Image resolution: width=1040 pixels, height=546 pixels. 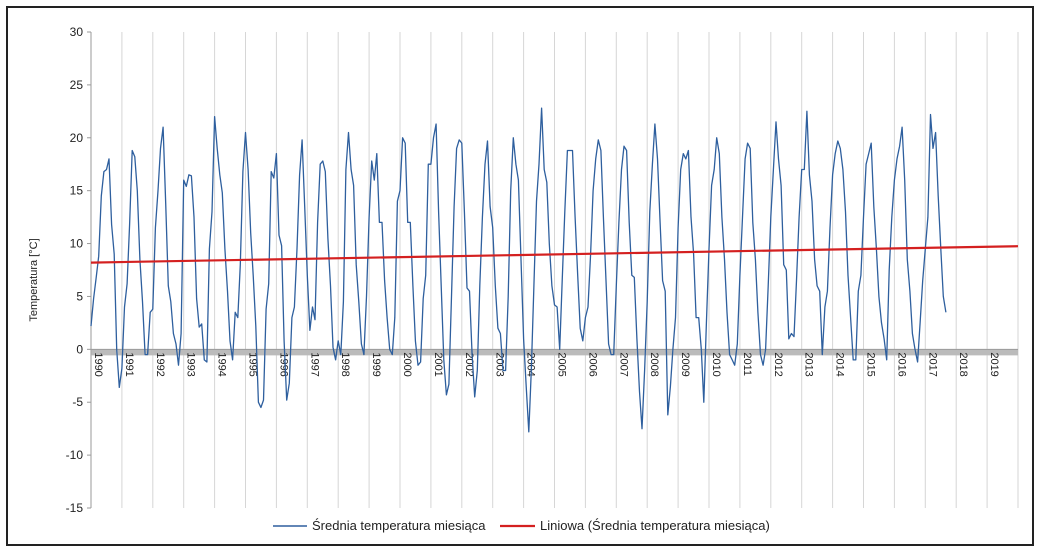 I want to click on y-tick-label: 0, so click(x=79, y=349).